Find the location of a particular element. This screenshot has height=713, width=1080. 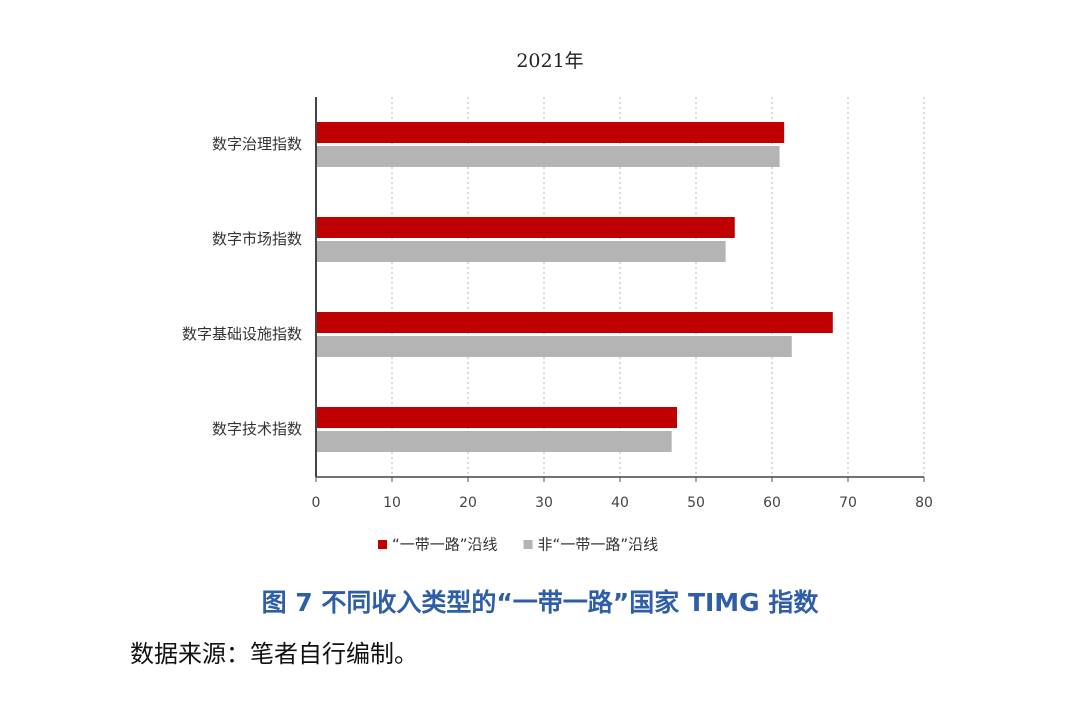

x-tick-label: 40 is located at coordinates (620, 503).